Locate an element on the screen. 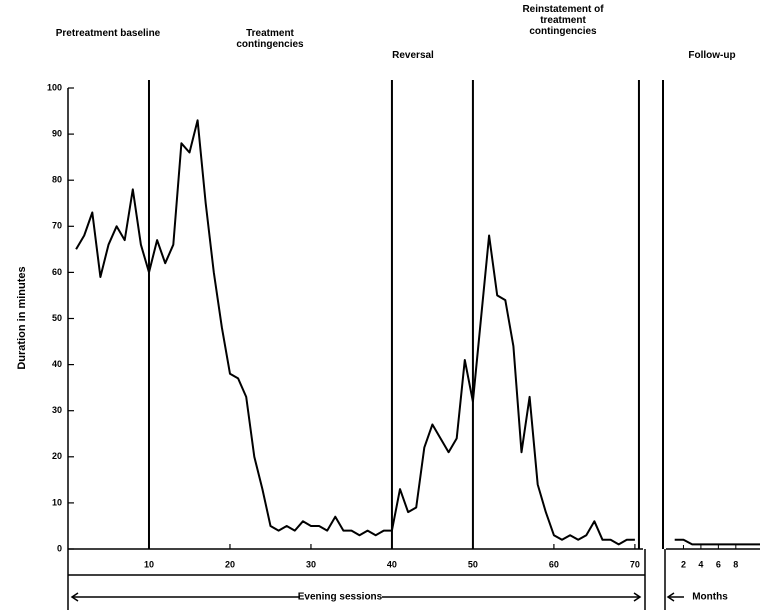 The width and height of the screenshot is (760, 612). phase-label: Pretreatment baseline is located at coordinates (108, 33).